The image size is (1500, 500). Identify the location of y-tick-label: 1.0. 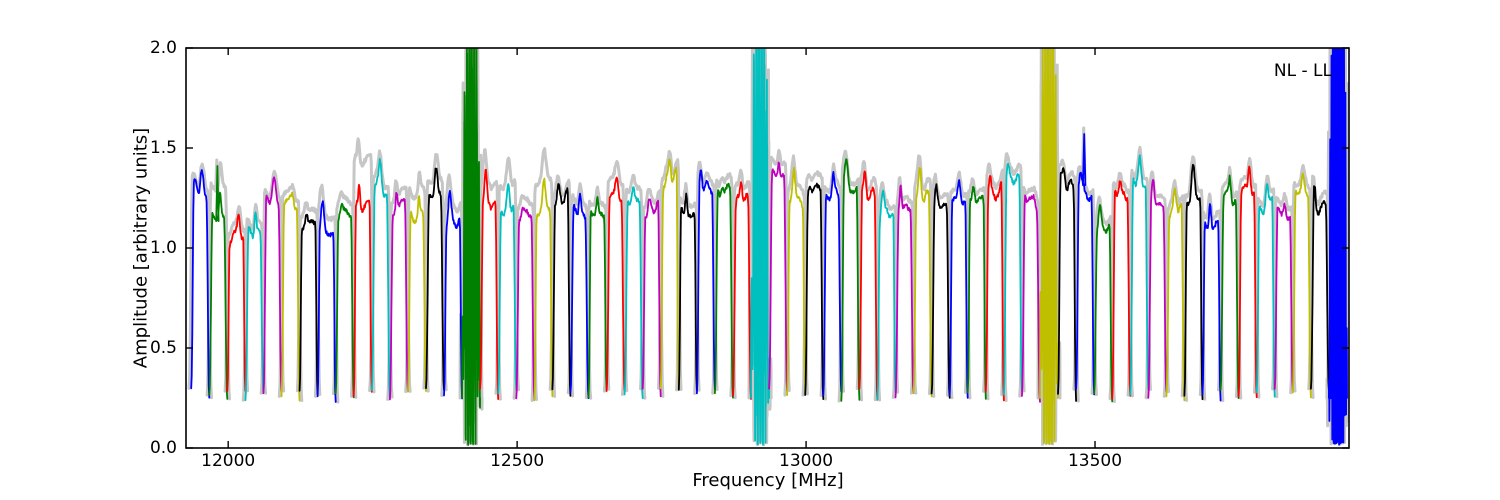
(163, 248).